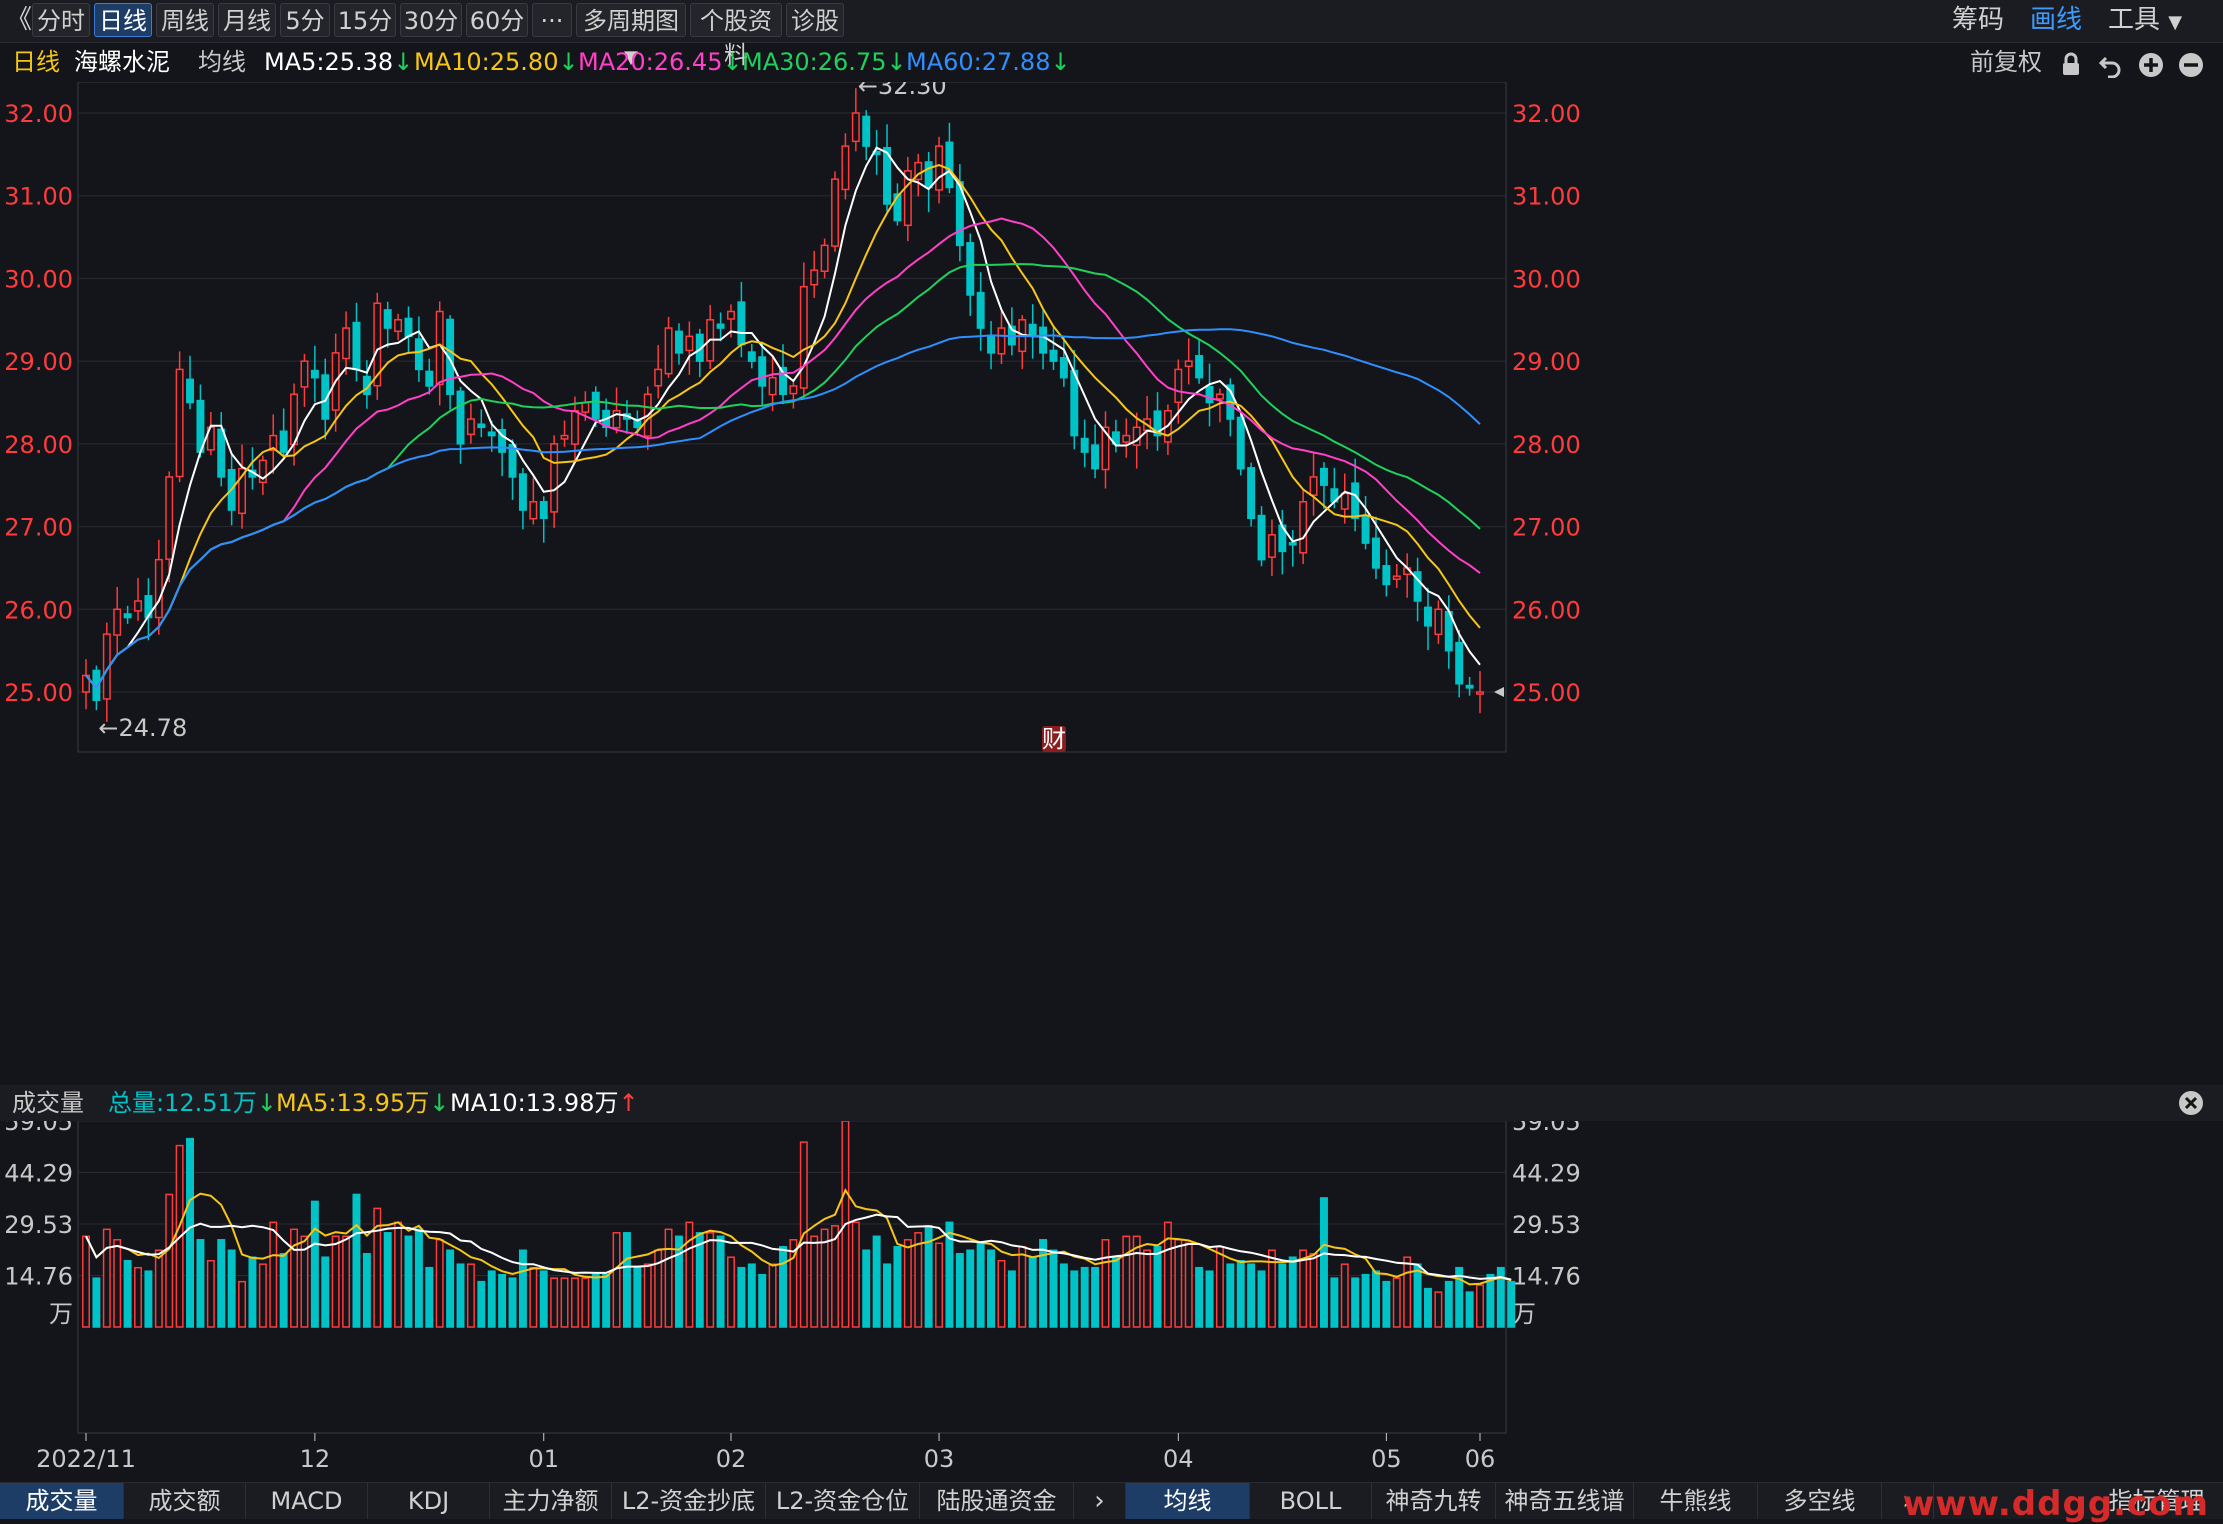 This screenshot has height=1524, width=2223. What do you see at coordinates (2006, 62) in the screenshot?
I see `adjust-mode-label: 前复权` at bounding box center [2006, 62].